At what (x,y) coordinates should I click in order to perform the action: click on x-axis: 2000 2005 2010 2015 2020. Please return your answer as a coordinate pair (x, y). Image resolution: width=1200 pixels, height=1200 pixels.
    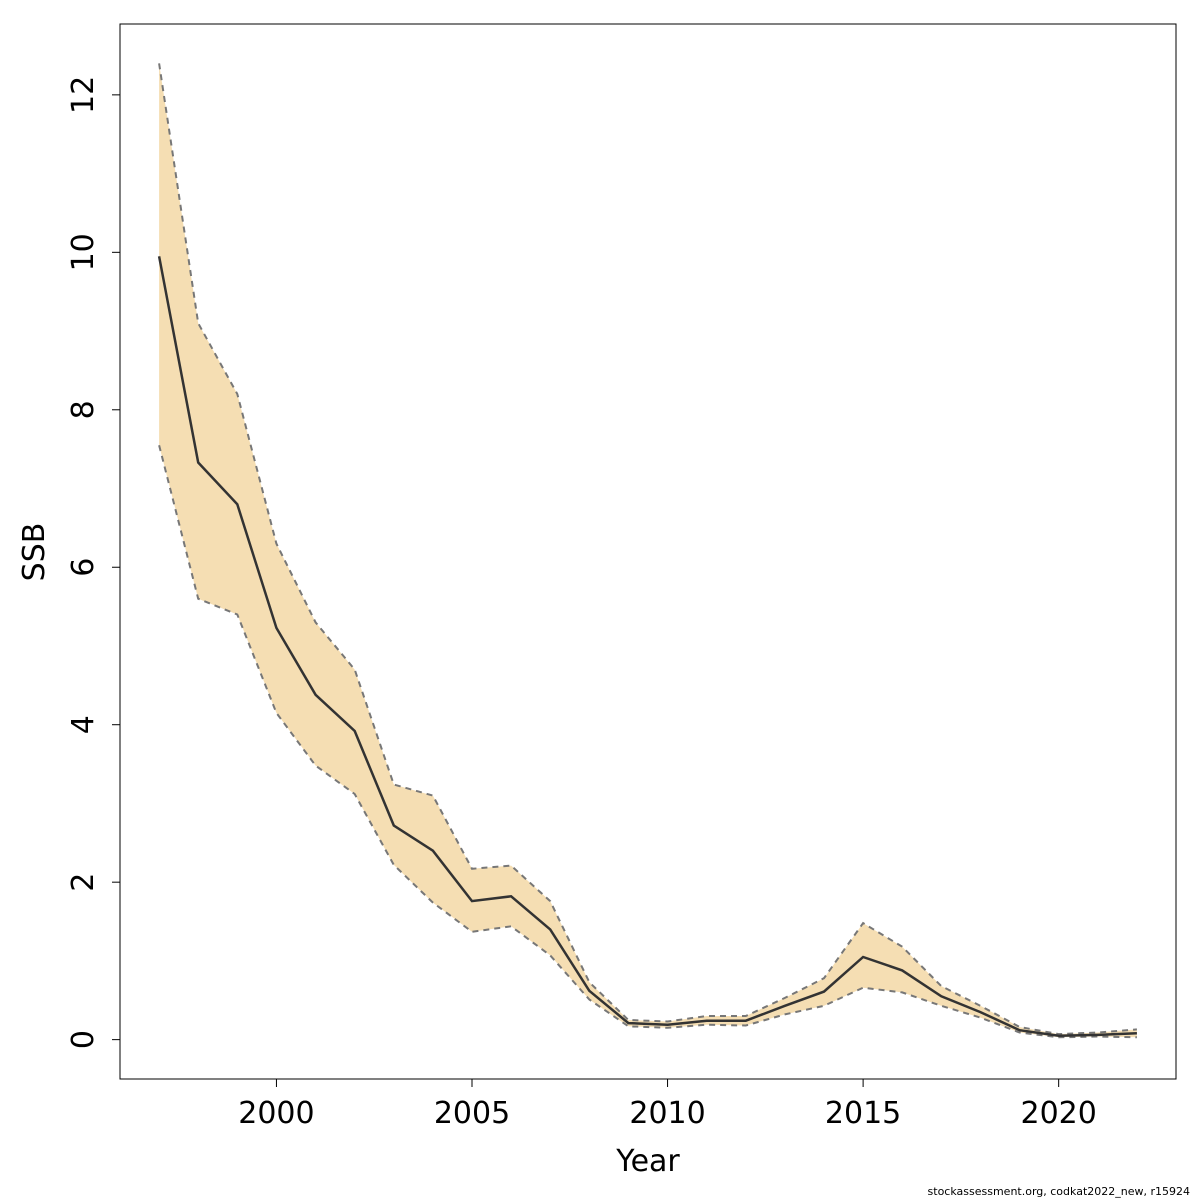
    Looking at the image, I should click on (667, 1104).